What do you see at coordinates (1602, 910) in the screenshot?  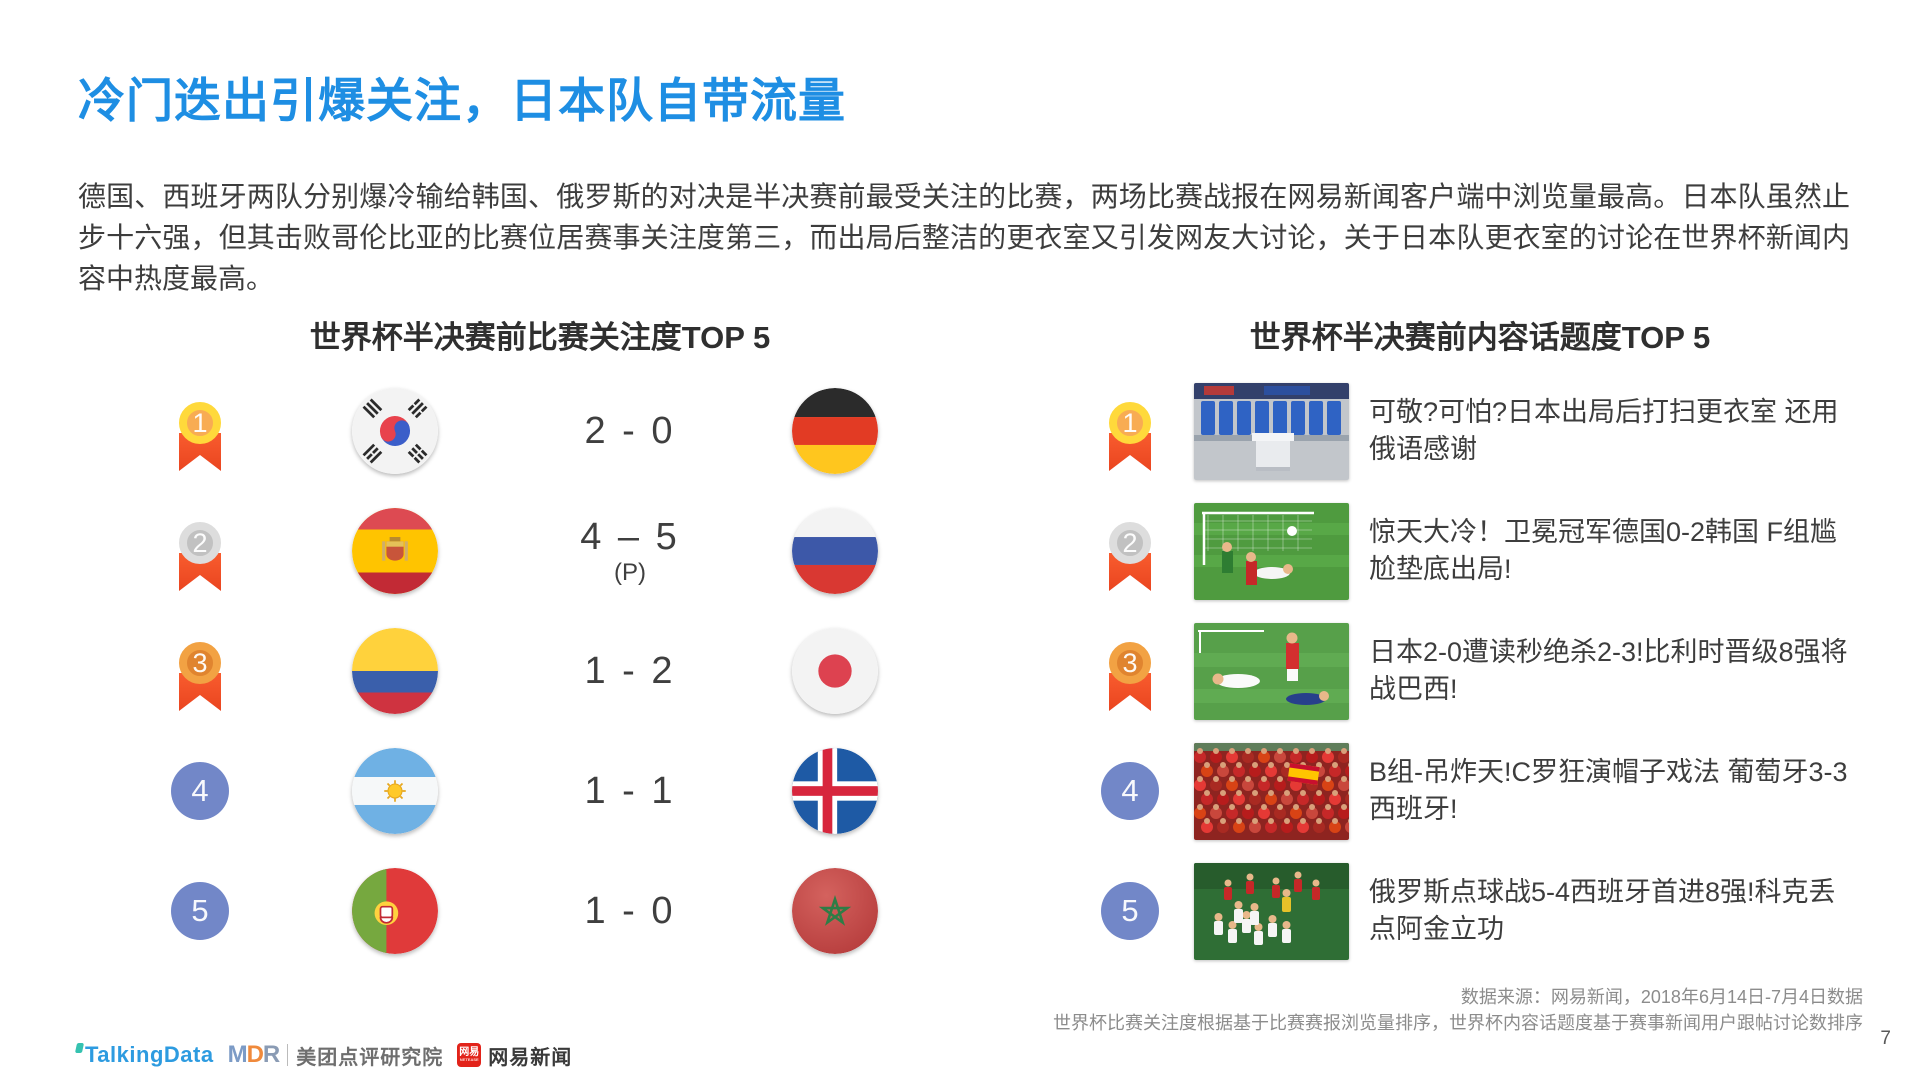 I see `news-headline: 俄罗斯点球战5-4西班牙首进8强!科克丢点阿金立功` at bounding box center [1602, 910].